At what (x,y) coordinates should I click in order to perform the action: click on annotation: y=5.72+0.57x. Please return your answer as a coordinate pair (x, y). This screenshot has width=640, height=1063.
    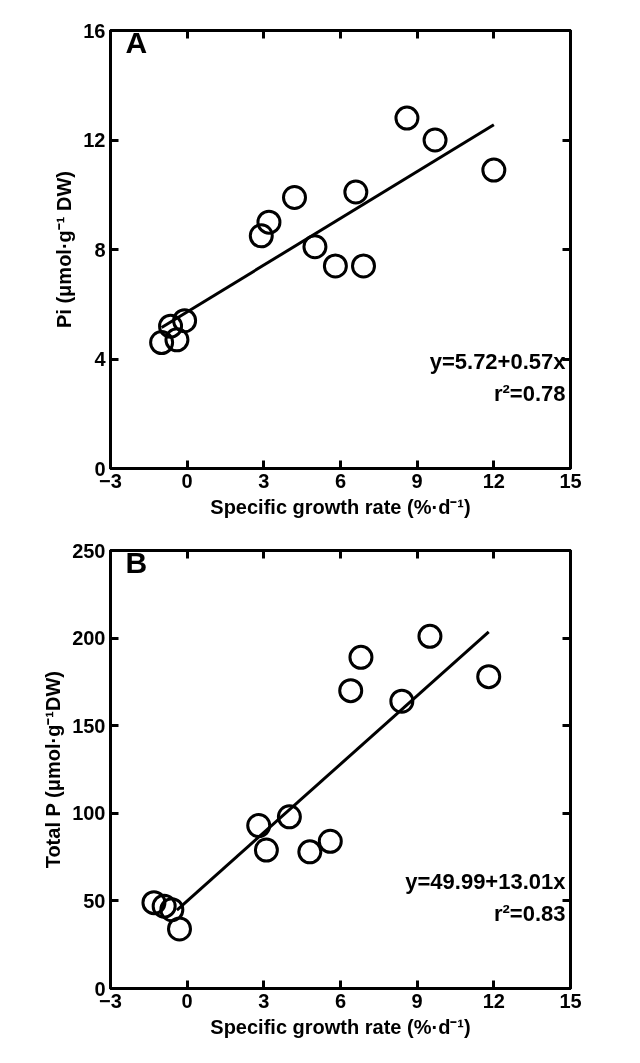
    Looking at the image, I should click on (498, 361).